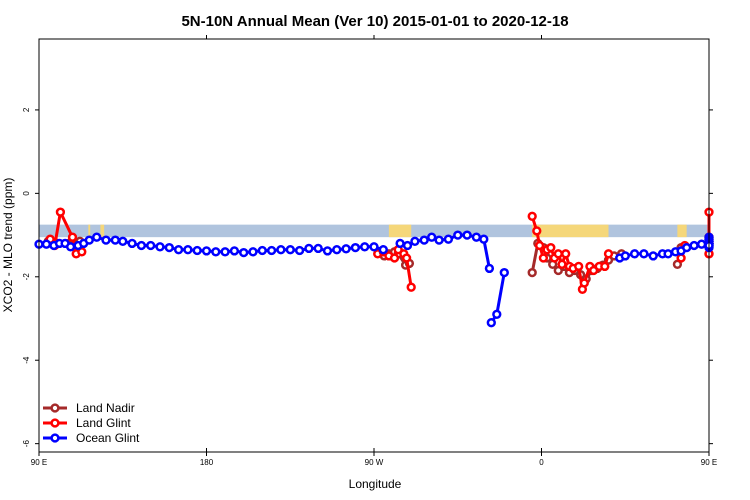 The width and height of the screenshot is (750, 500). Describe the element at coordinates (374, 231) in the screenshot. I see `land-ocean-band` at that location.